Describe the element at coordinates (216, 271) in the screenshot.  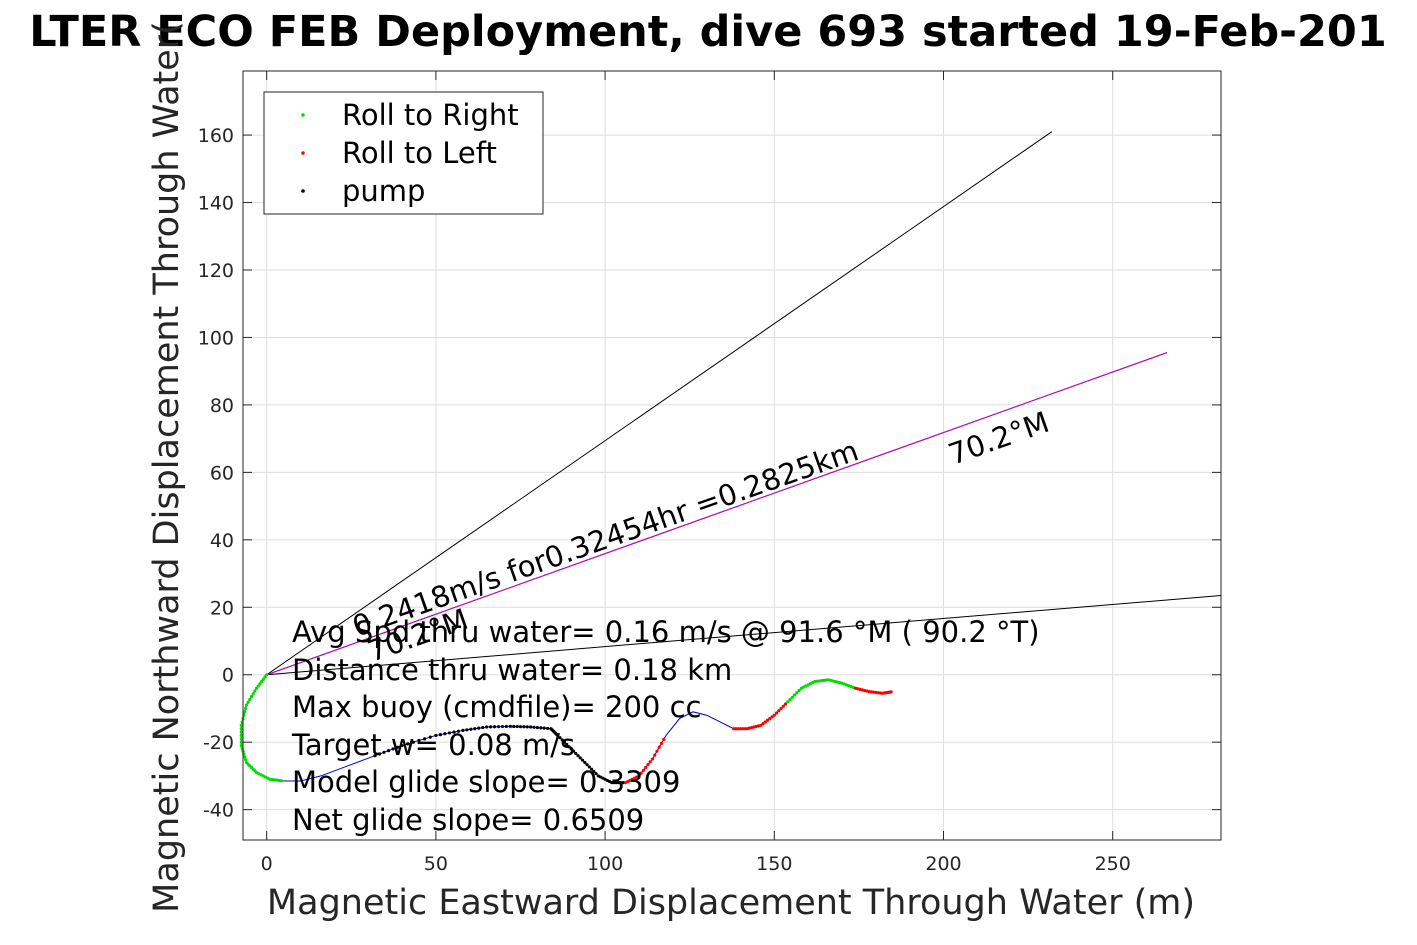
I see `y-tick-label: 120` at that location.